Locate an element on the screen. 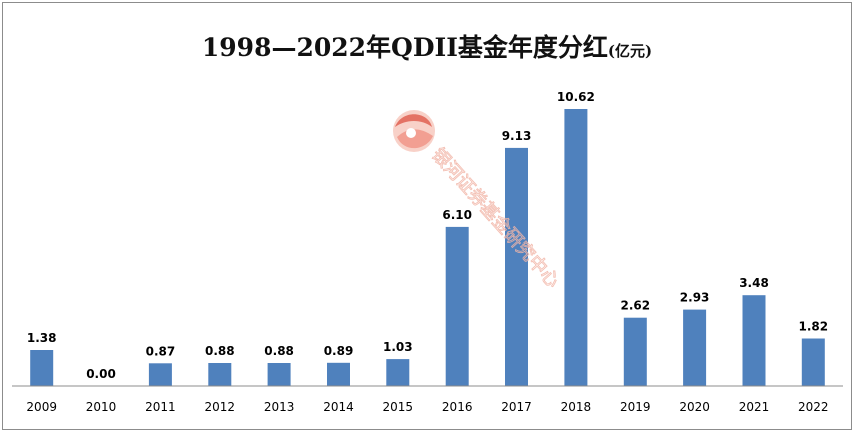  x-tick-label-2010: 2010 is located at coordinates (101, 407).